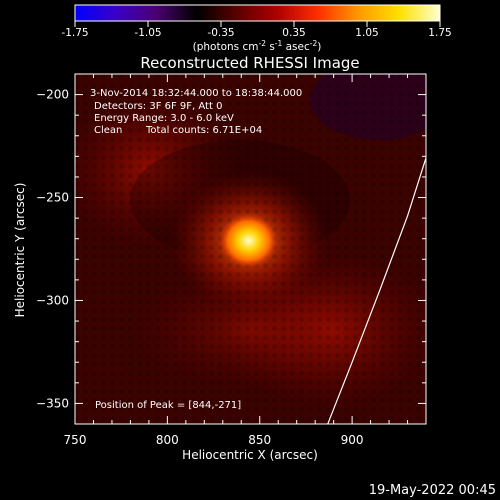 The height and width of the screenshot is (500, 500). What do you see at coordinates (74, 33) in the screenshot?
I see `colorbar-tick-label: -1.75` at bounding box center [74, 33].